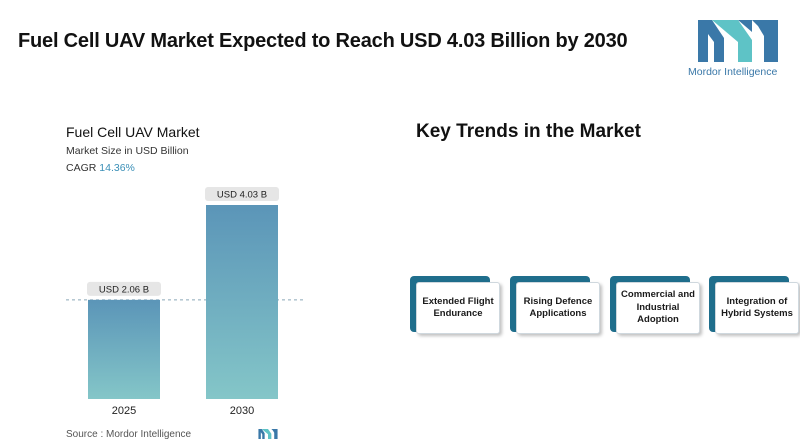  I want to click on trend-card: Rising Defence Applications, so click(555, 305).